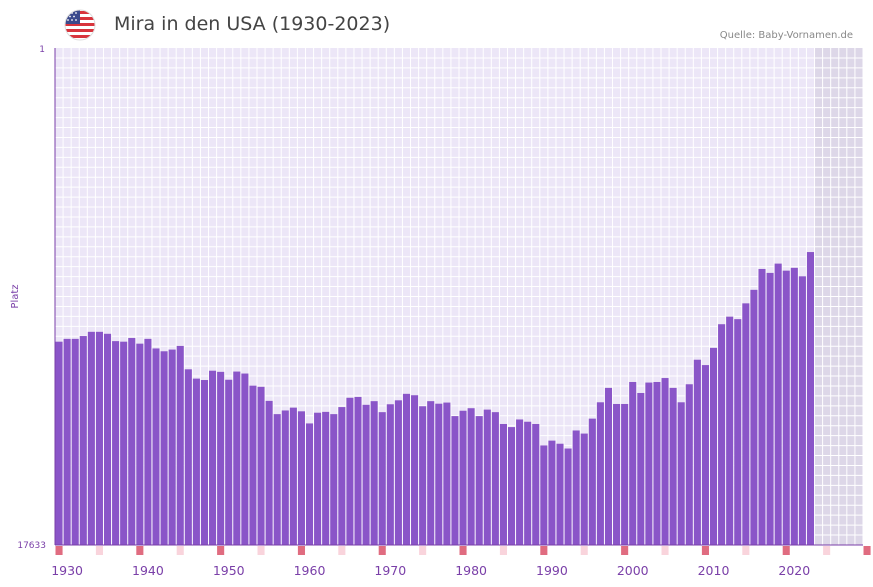 The height and width of the screenshot is (587, 873). I want to click on bar-2010, so click(713, 446).